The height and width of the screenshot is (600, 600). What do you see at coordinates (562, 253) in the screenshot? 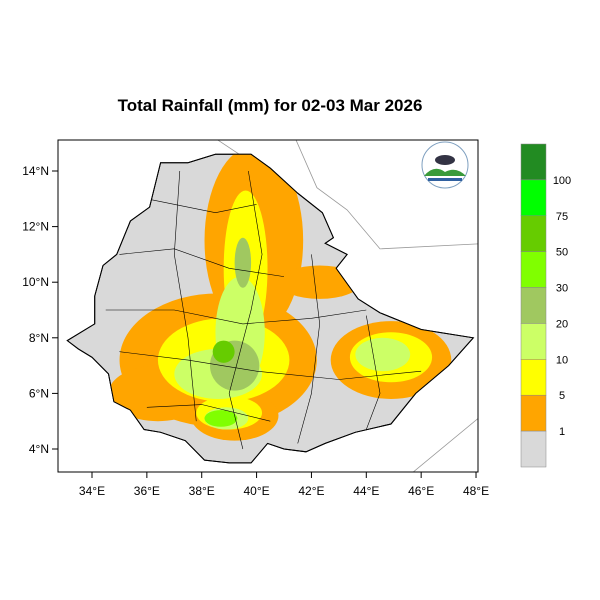
I see `legend-label: 50` at bounding box center [562, 253].